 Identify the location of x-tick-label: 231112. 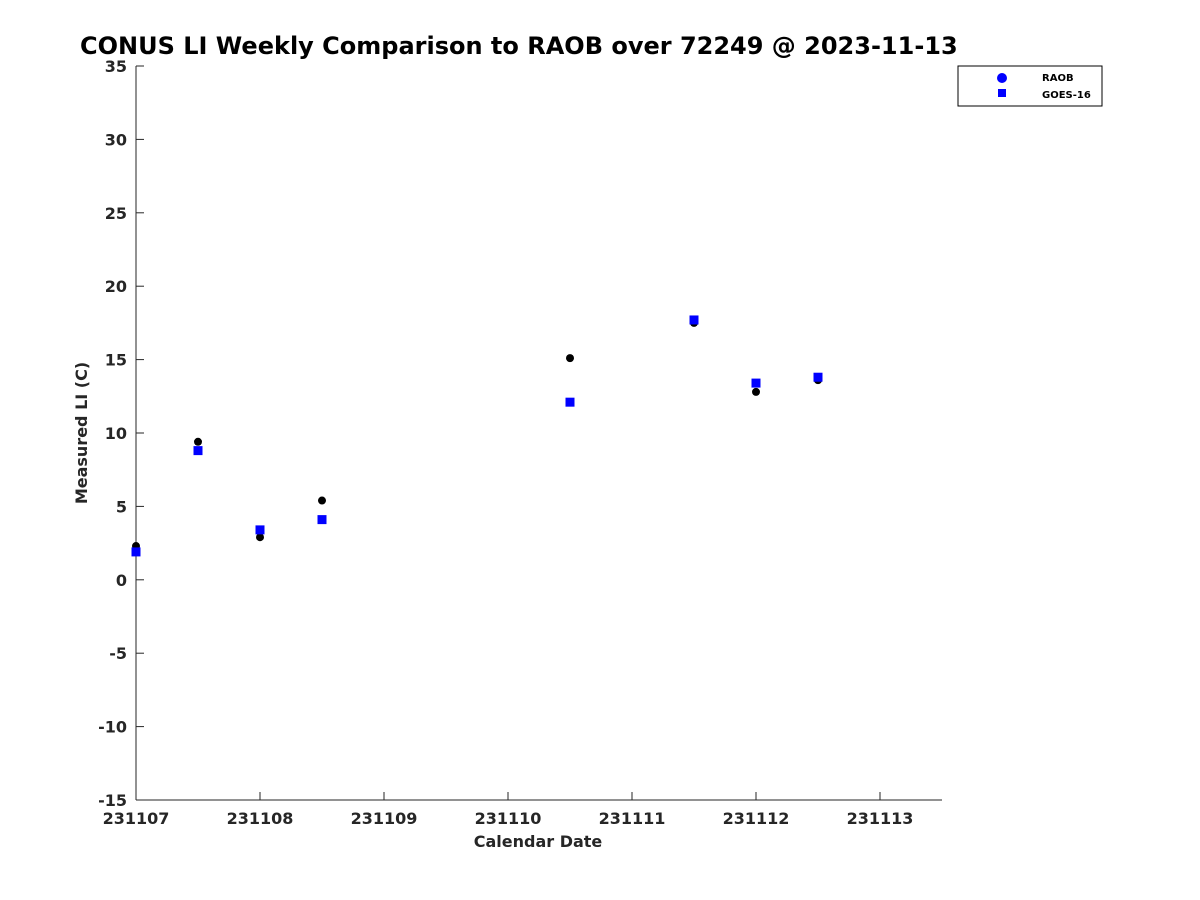
(756, 818).